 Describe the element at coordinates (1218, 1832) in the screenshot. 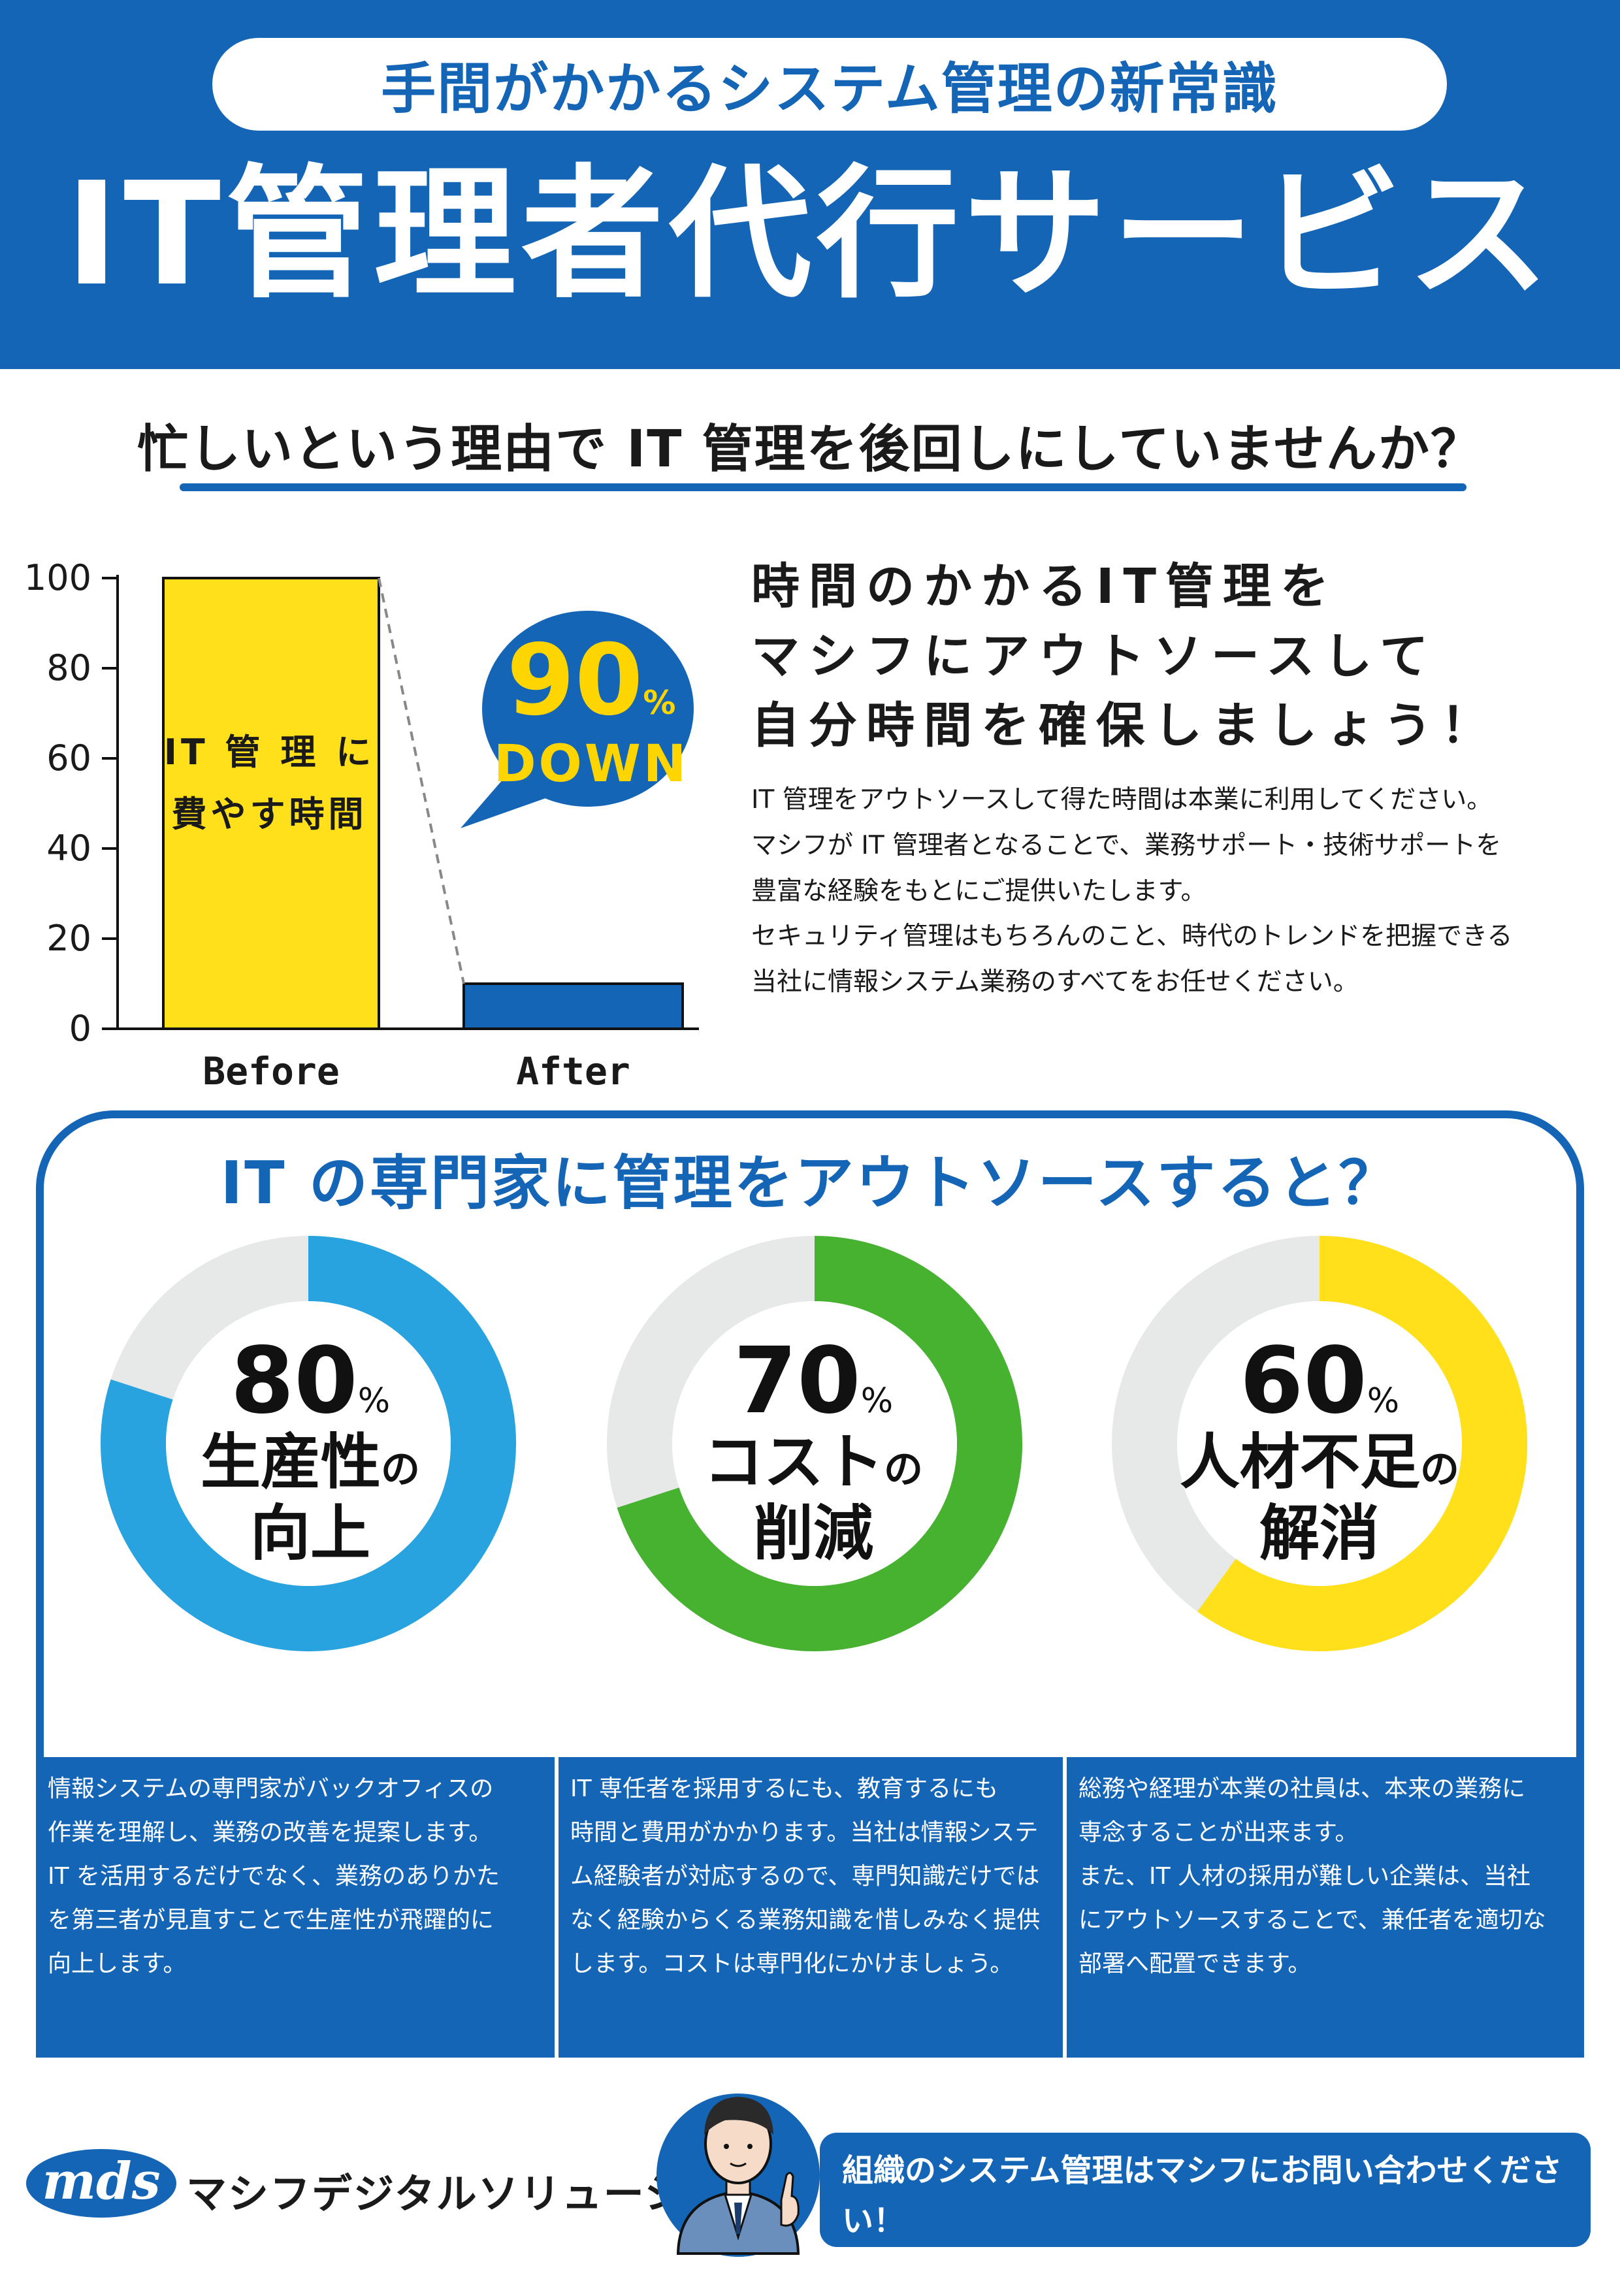

I see `description-line: 専念することが出来ます。` at that location.